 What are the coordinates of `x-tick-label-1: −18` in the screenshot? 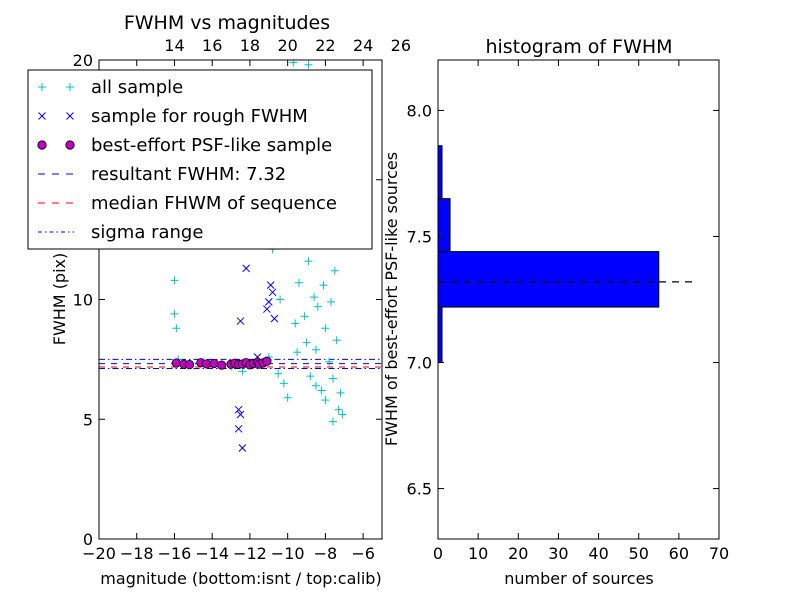 It's located at (137, 553).